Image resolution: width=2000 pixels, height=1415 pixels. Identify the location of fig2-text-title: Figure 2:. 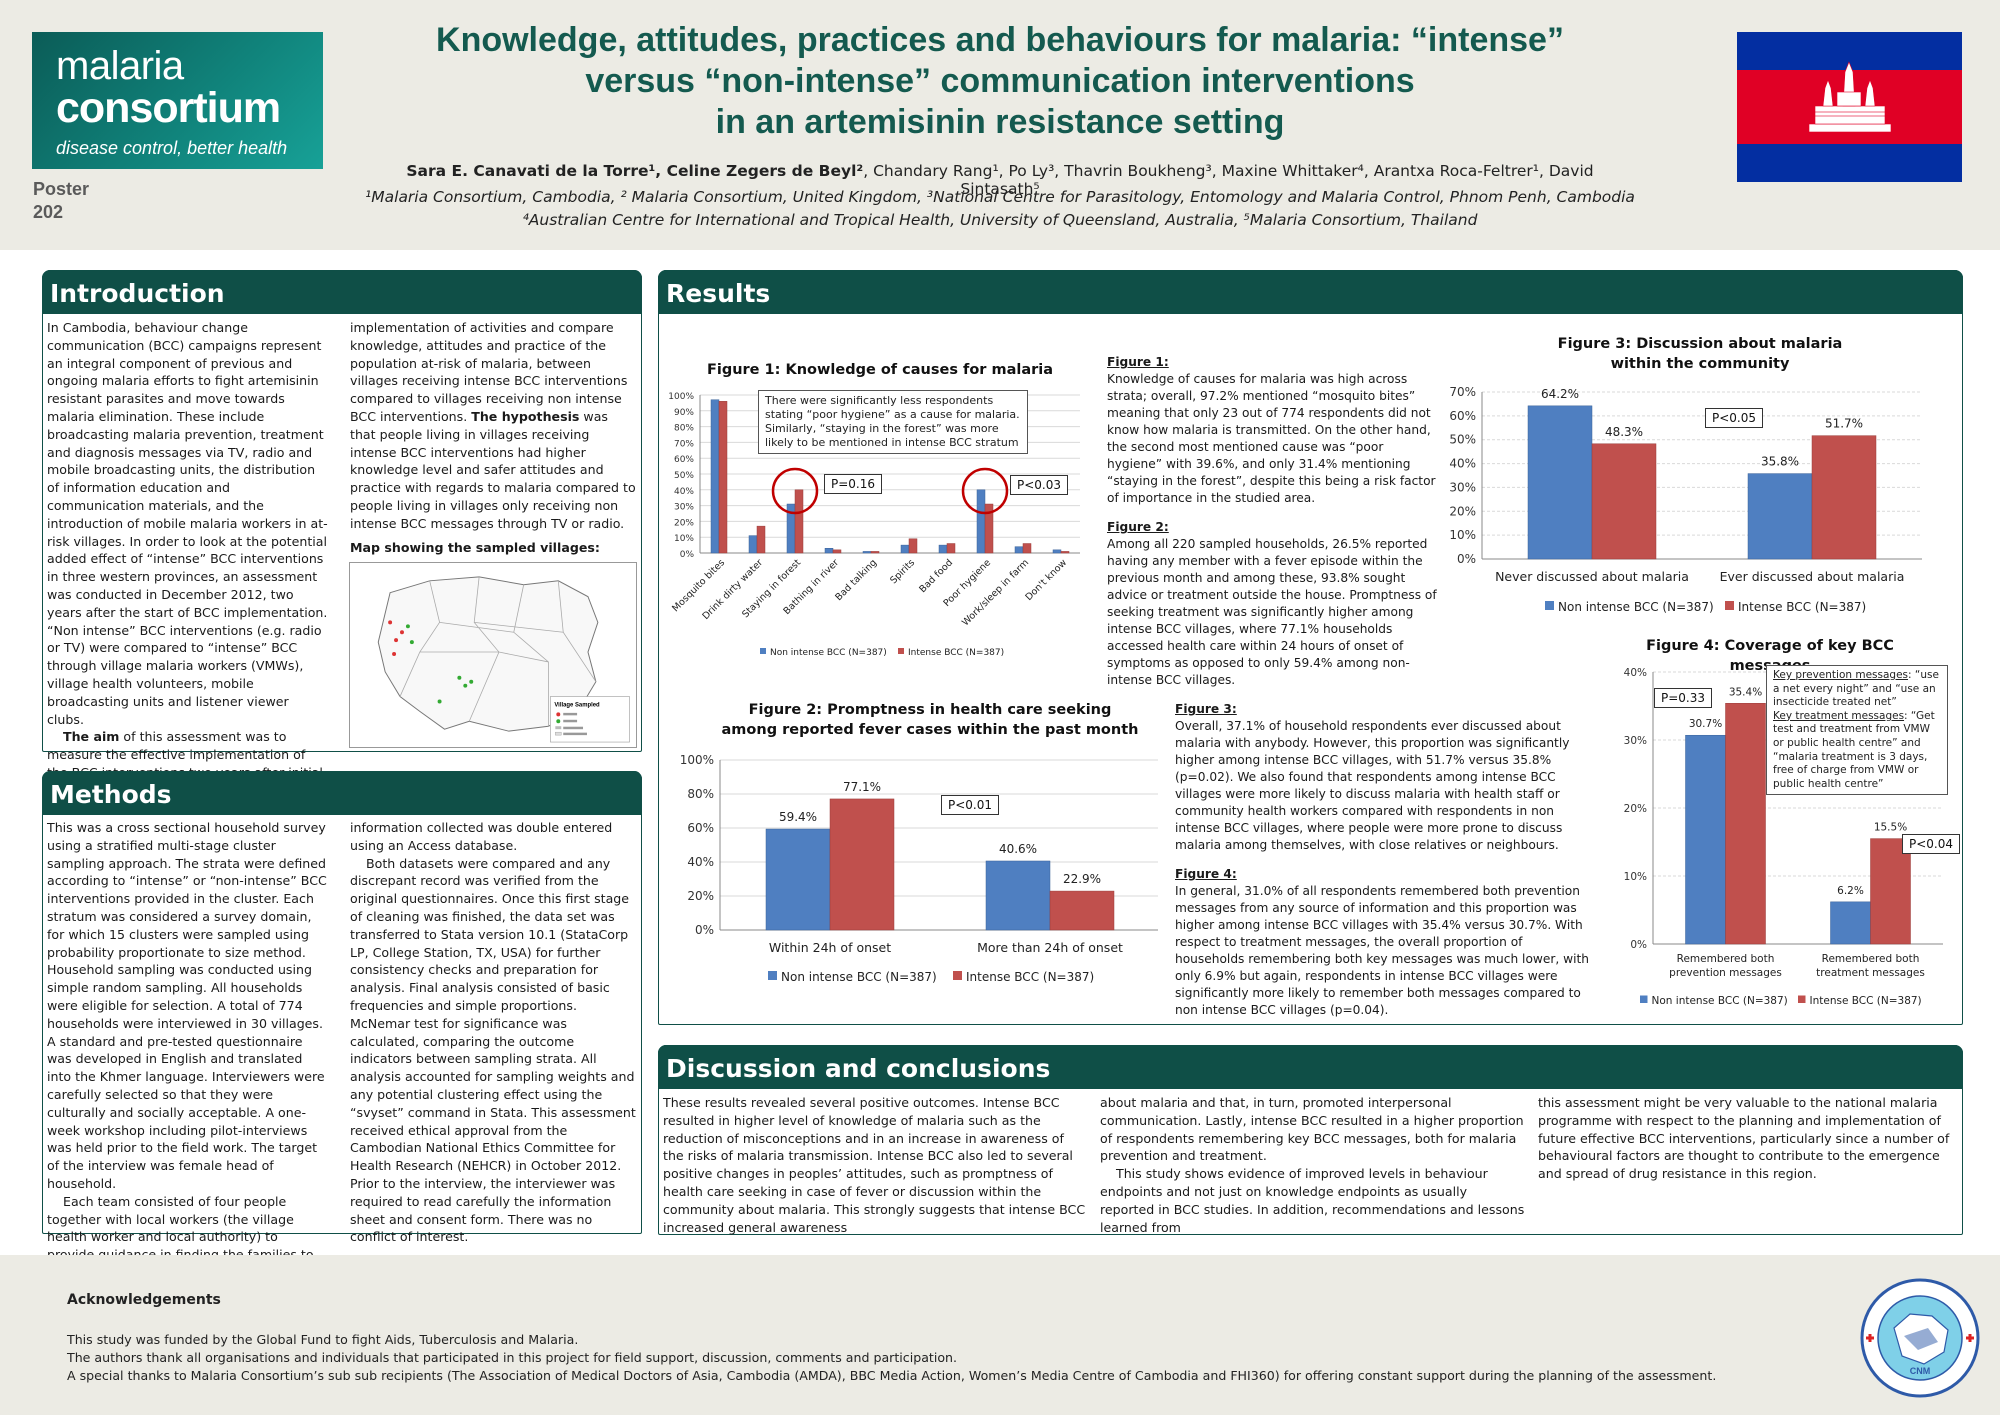
(1138, 527).